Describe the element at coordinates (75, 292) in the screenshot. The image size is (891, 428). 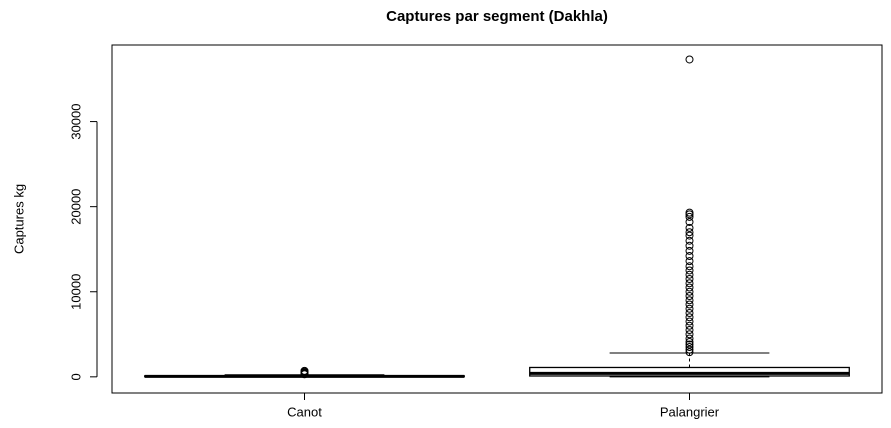
I see `y-tick-label: 10000` at that location.